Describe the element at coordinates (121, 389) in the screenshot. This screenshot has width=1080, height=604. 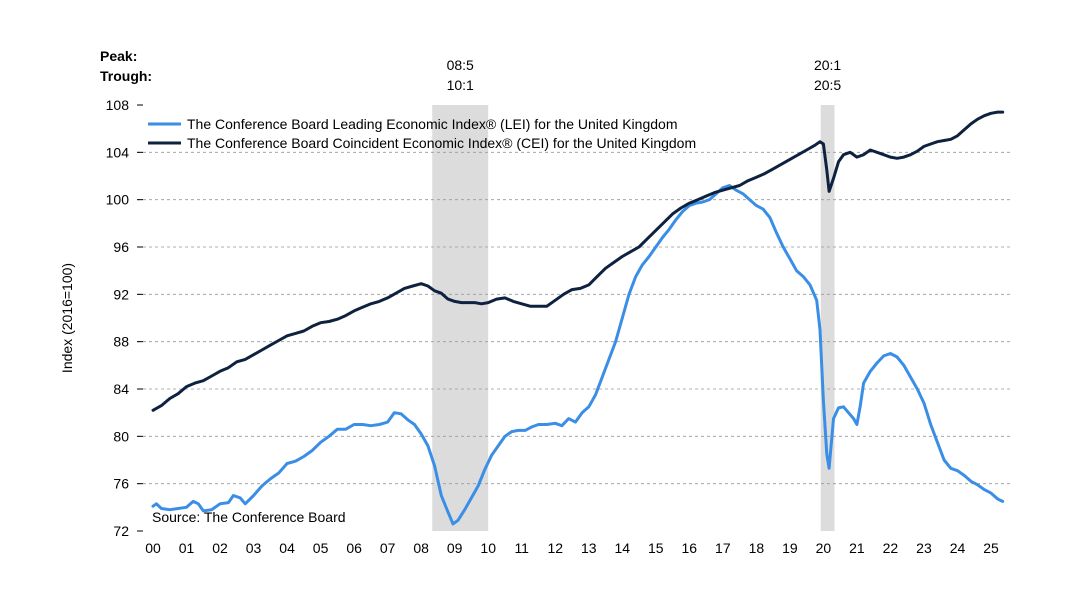
I see `y-tick-label-84: 84` at that location.